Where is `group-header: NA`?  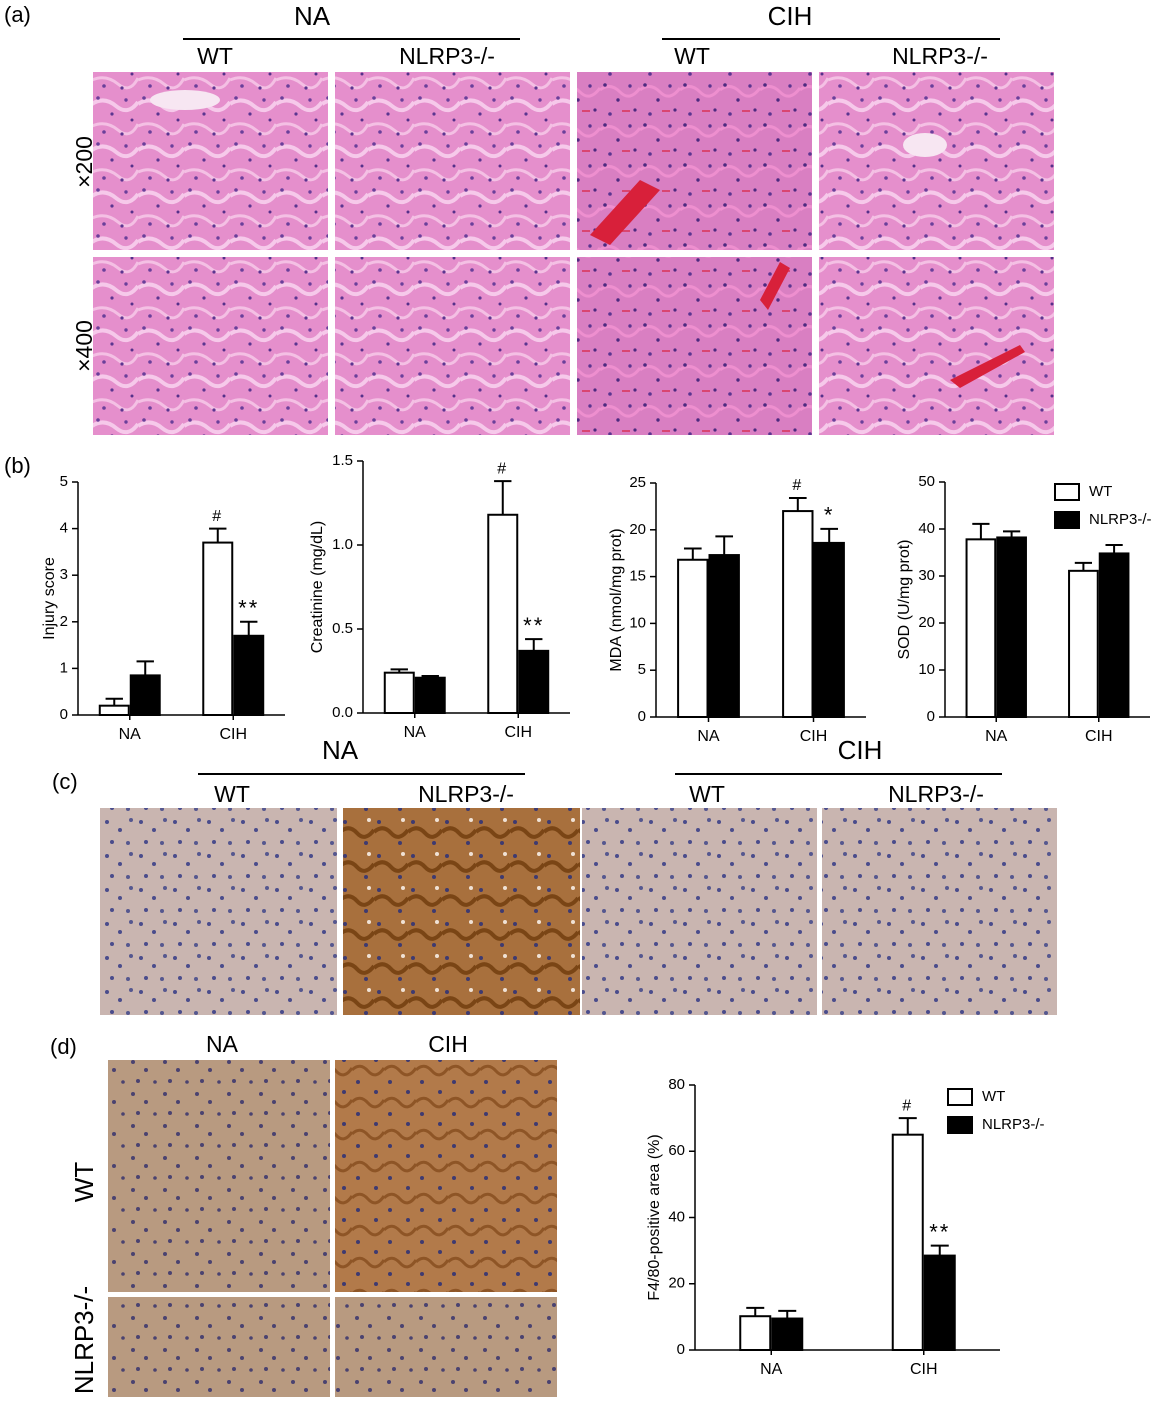
group-header: NA is located at coordinates (340, 750).